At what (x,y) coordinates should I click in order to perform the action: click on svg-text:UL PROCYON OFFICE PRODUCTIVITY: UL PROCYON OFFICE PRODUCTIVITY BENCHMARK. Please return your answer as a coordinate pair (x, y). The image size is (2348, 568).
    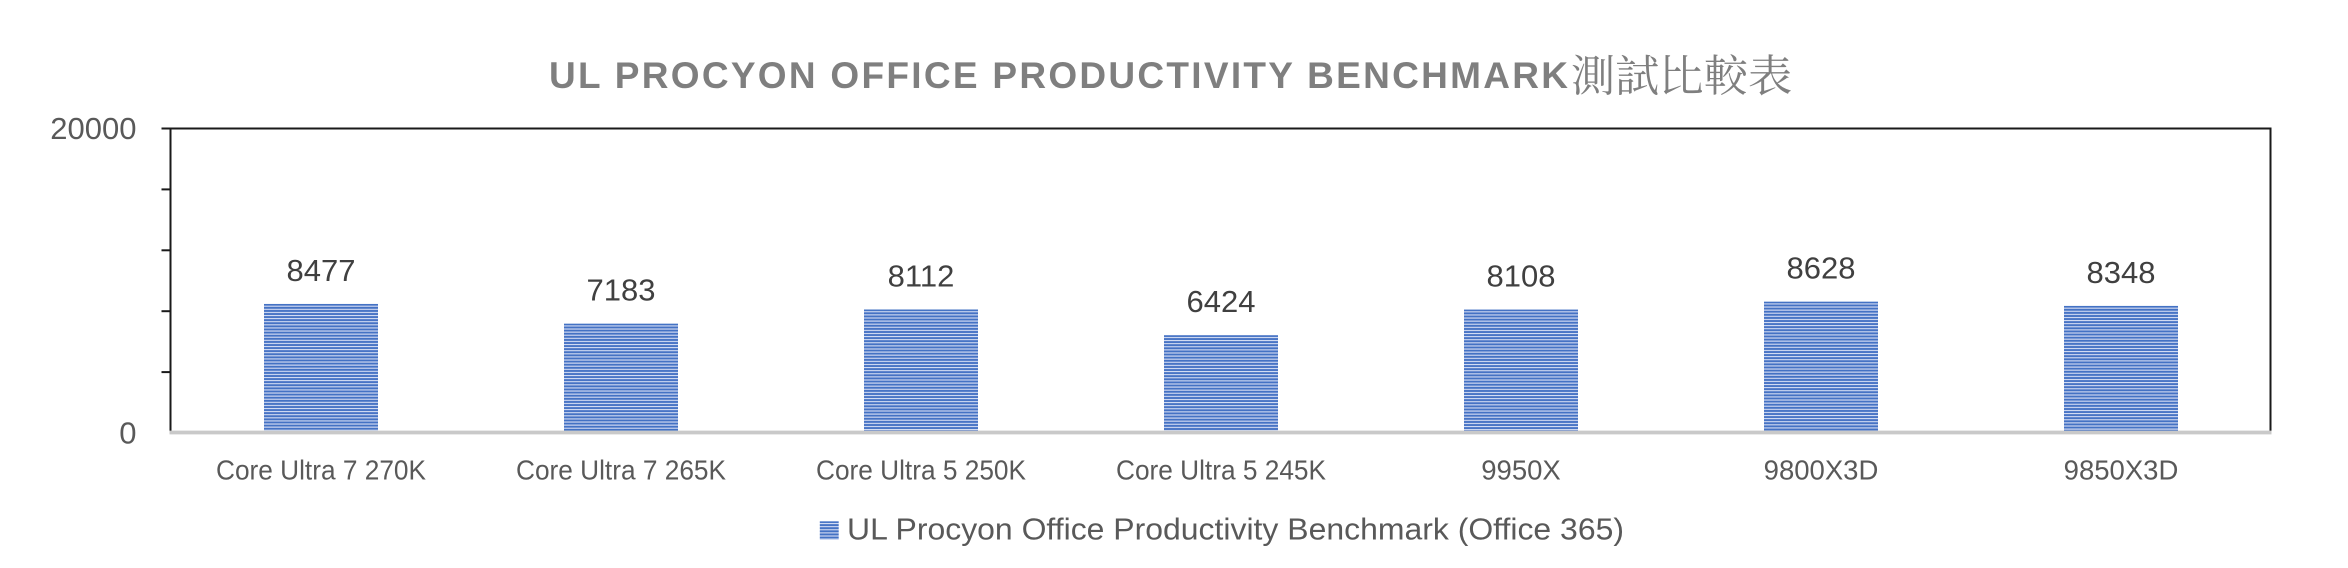
    Looking at the image, I should click on (1058, 75).